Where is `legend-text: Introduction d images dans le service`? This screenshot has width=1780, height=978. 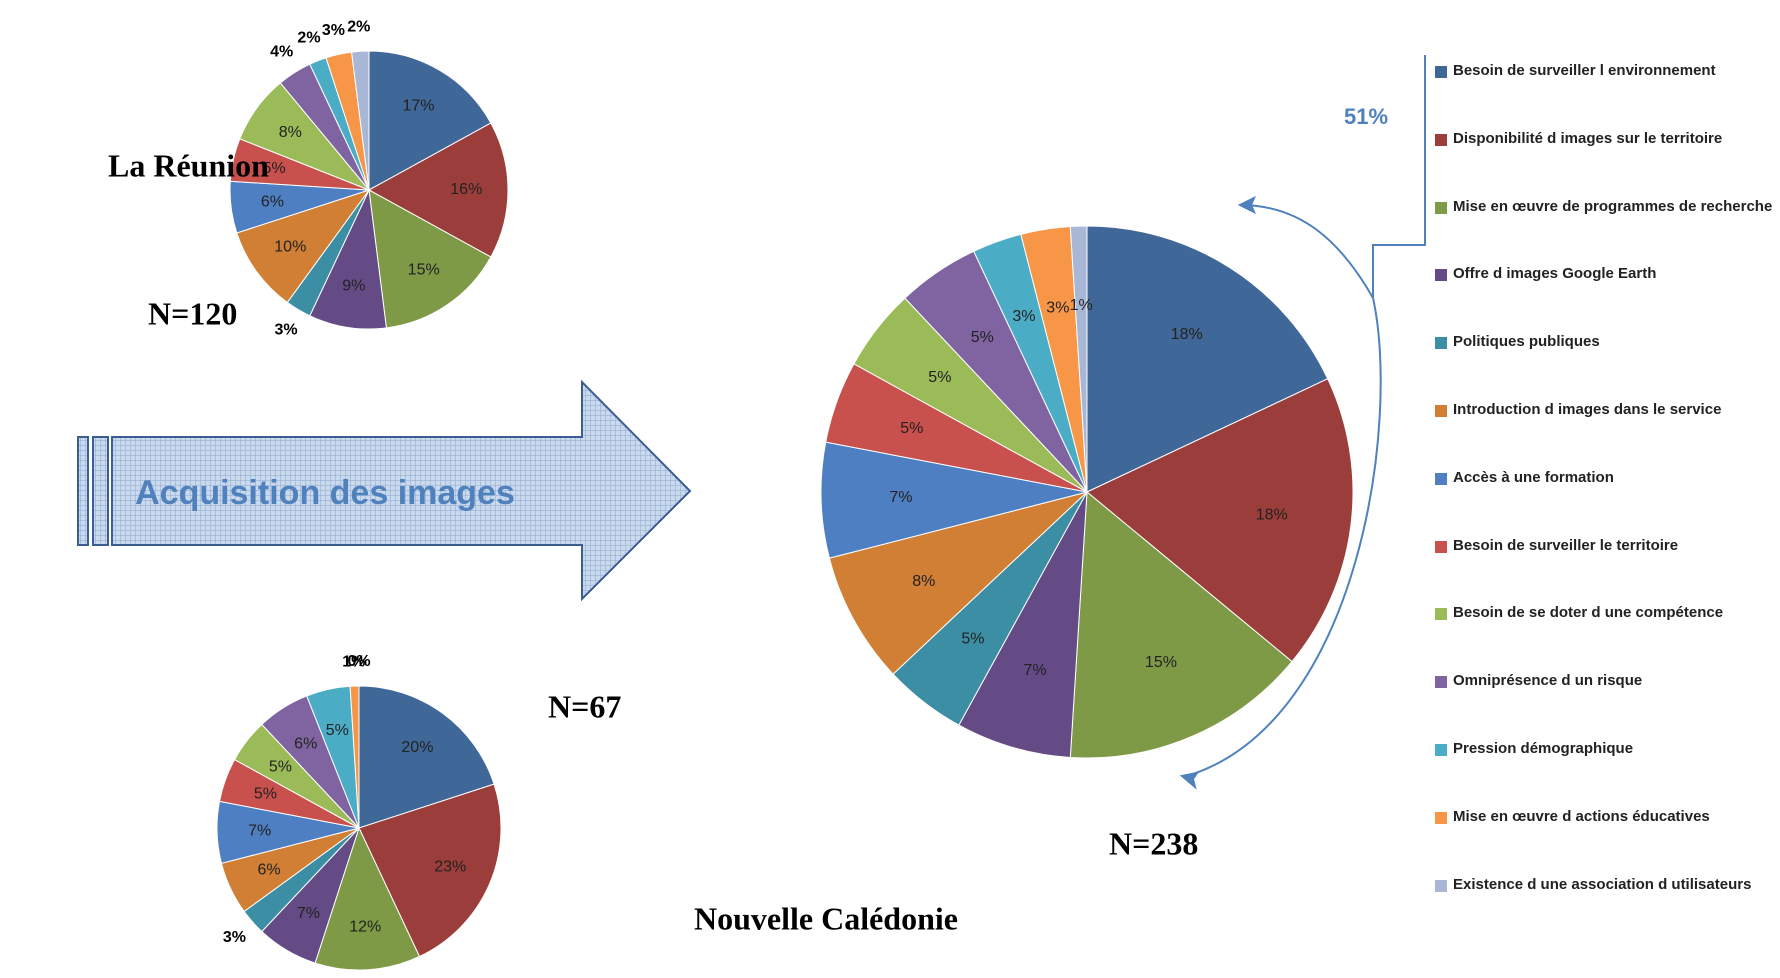
legend-text: Introduction d images dans le service is located at coordinates (1587, 409).